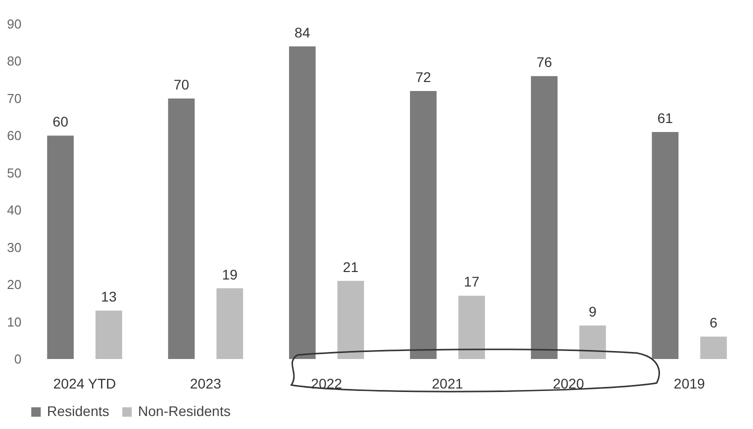 Image resolution: width=753 pixels, height=429 pixels. What do you see at coordinates (84, 384) in the screenshot?
I see `x-tick-label: 2024 YTD` at bounding box center [84, 384].